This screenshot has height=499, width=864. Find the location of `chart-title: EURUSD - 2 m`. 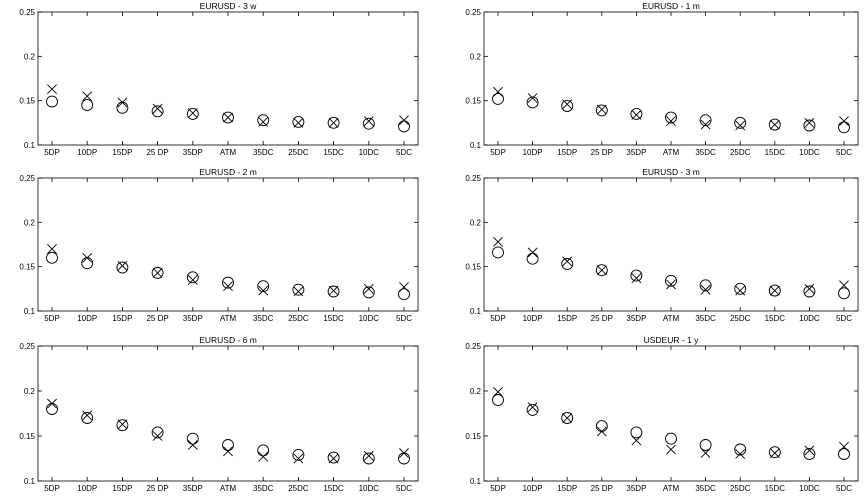

chart-title: EURUSD - 2 m is located at coordinates (228, 172).